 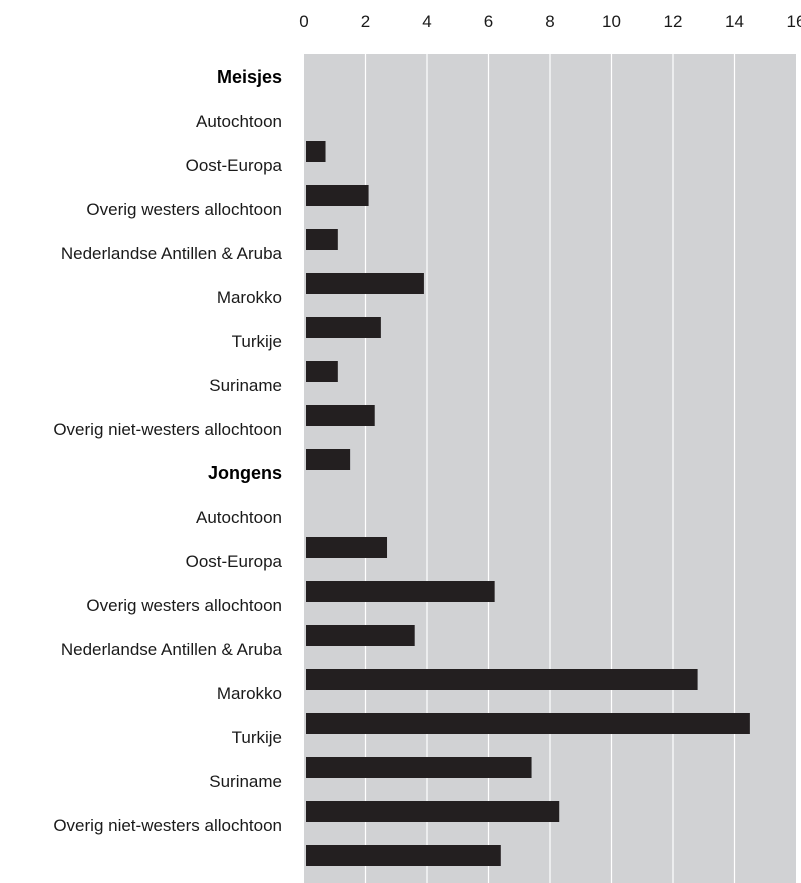 I want to click on group-label-0: Meisjes, so click(x=249, y=77).